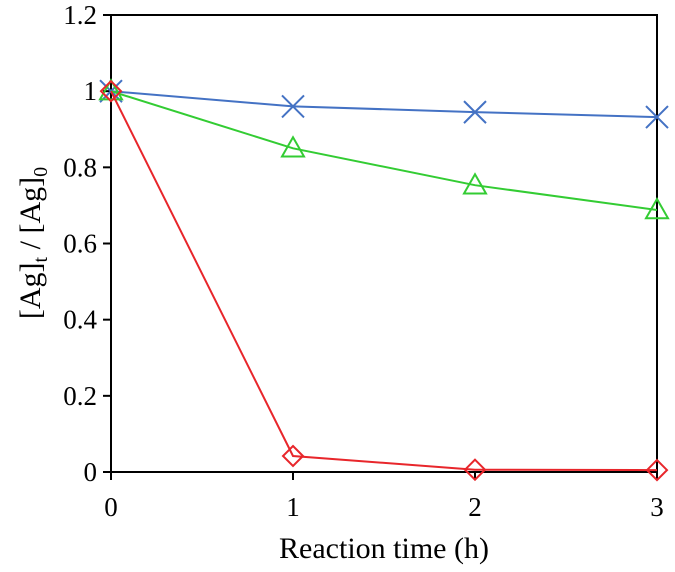 The height and width of the screenshot is (572, 675). I want to click on y-axis-title-part1: [Ag], so click(30, 290).